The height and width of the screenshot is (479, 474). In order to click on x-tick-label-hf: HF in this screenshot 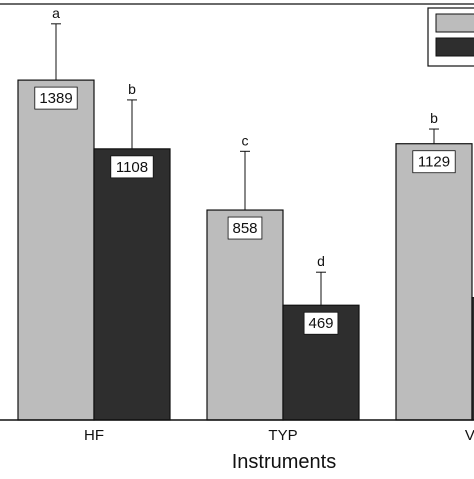, I will do `click(94, 435)`.